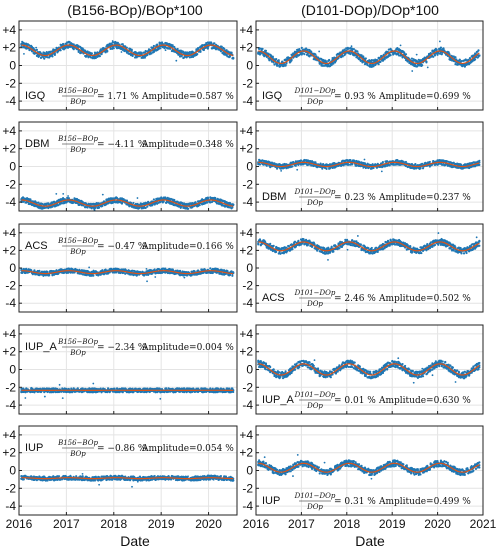 This screenshot has height=549, width=500. Describe the element at coordinates (370, 10) in the screenshot. I see `column-title-right: (D101-DOp)/DOp*100` at that location.